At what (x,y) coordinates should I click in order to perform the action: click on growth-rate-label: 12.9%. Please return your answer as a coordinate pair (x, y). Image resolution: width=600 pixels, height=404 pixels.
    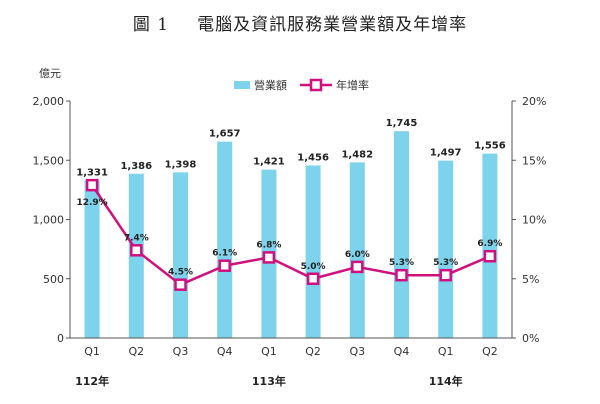
    Looking at the image, I should click on (91, 203).